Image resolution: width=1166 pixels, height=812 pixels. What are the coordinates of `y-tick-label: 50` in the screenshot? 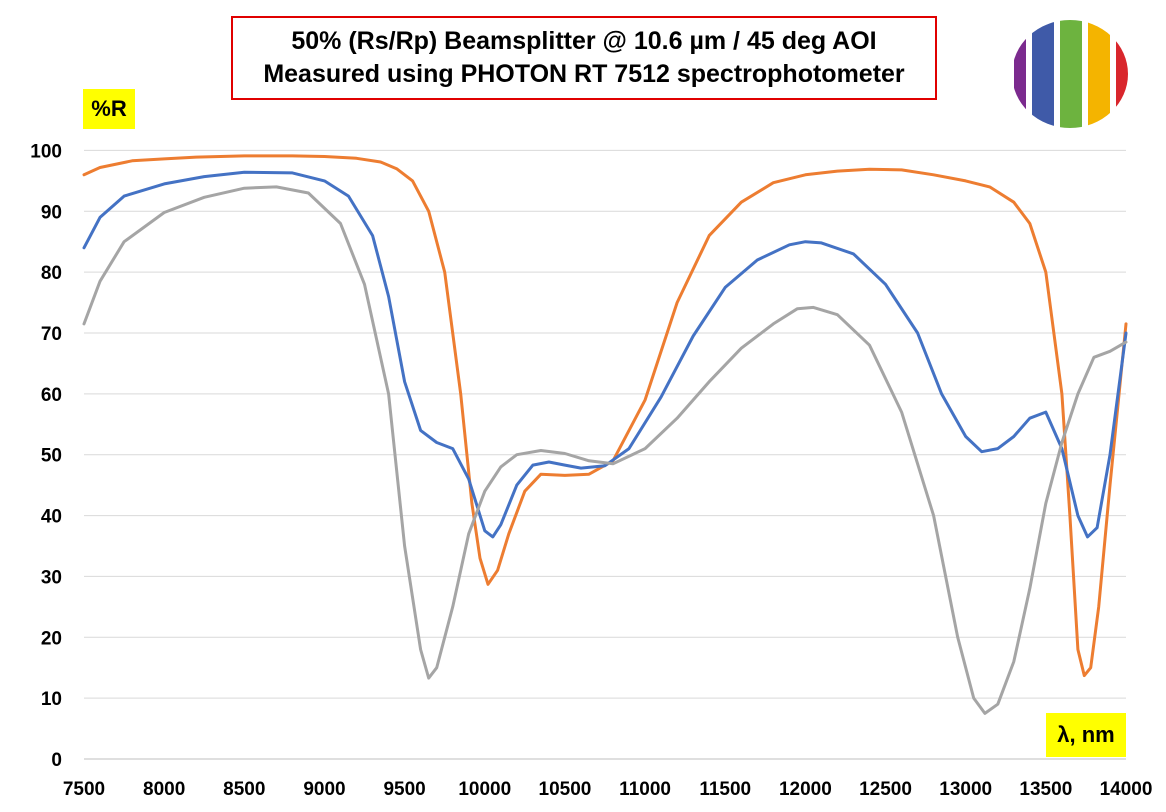 It's located at (51, 456).